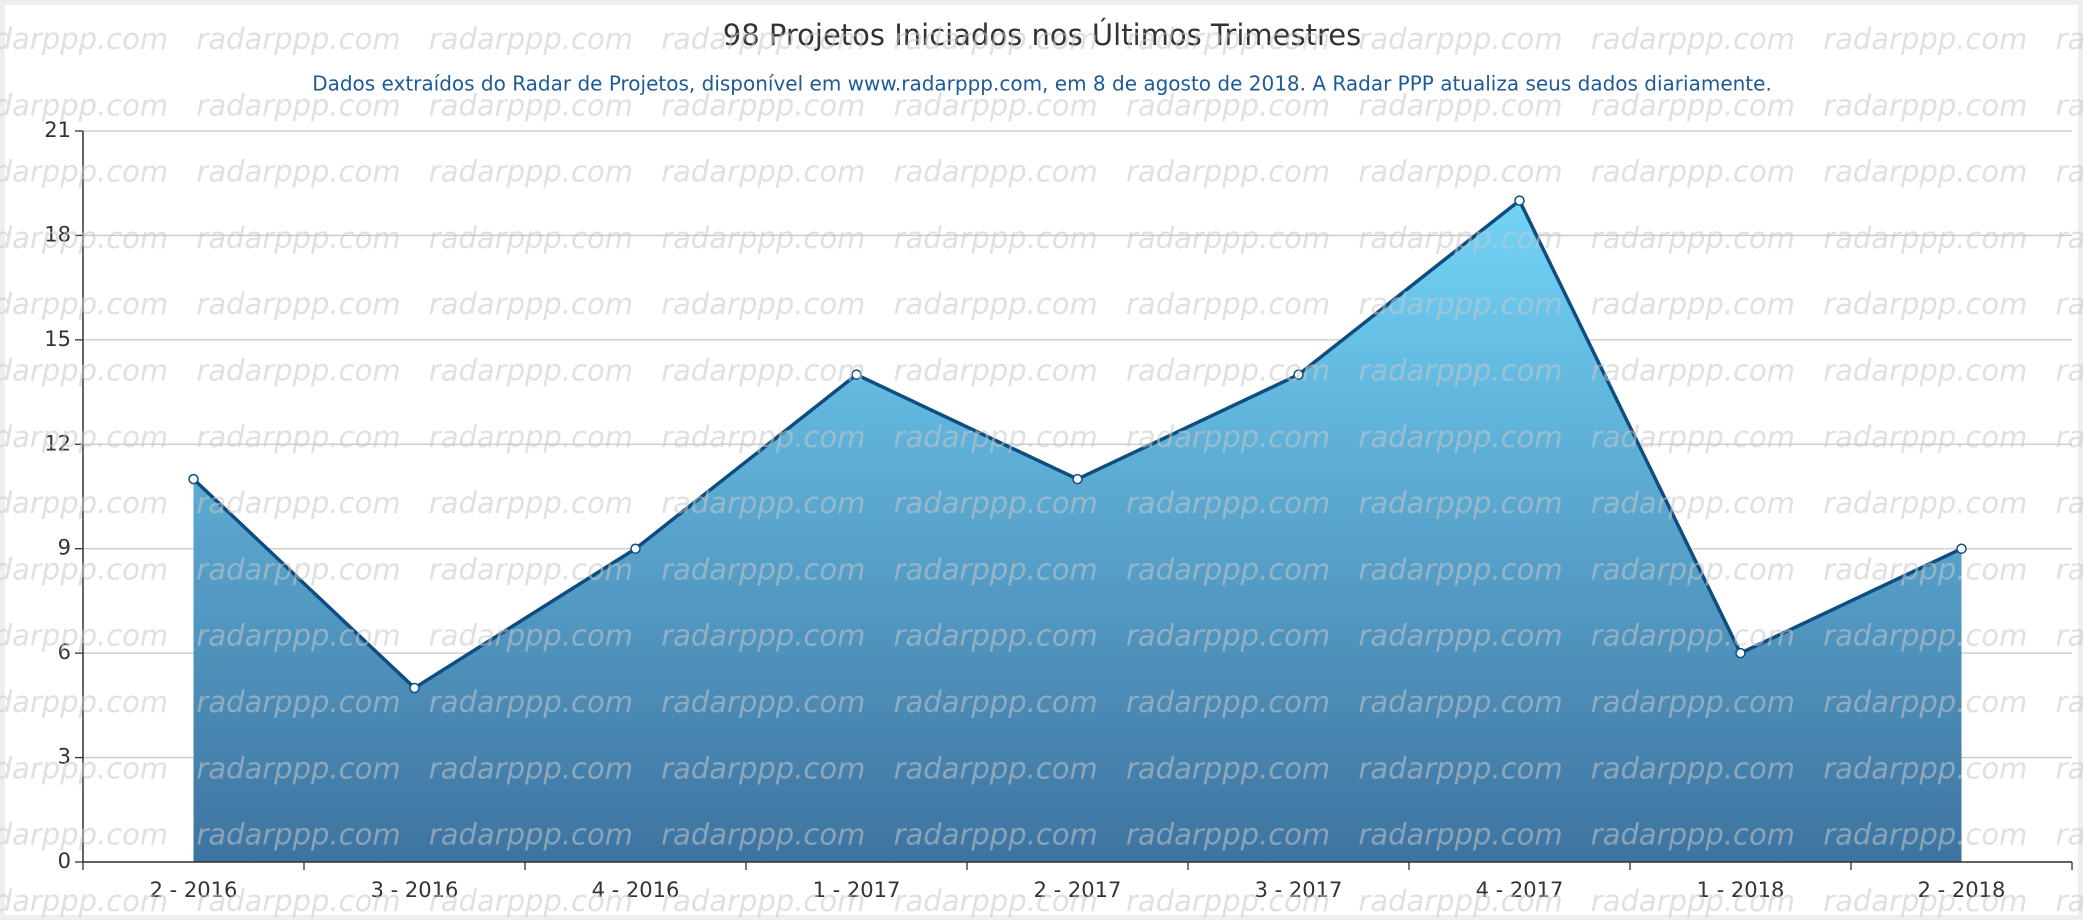 This screenshot has height=920, width=2083. I want to click on x-tick-label: 1 - 2018, so click(1741, 890).